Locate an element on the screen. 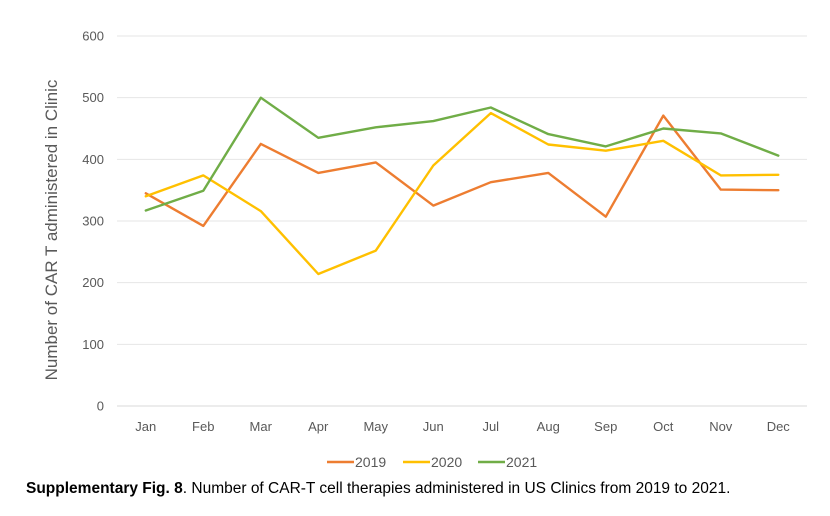  legend: 2019 2020 2021 is located at coordinates (432, 462).